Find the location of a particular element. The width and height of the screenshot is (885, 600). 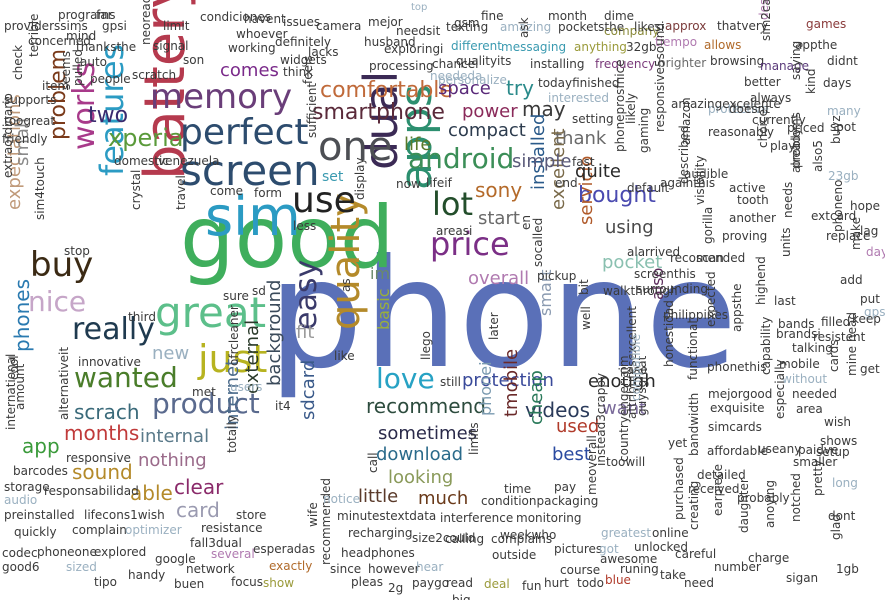

cloud-word: end is located at coordinates (566, 183).